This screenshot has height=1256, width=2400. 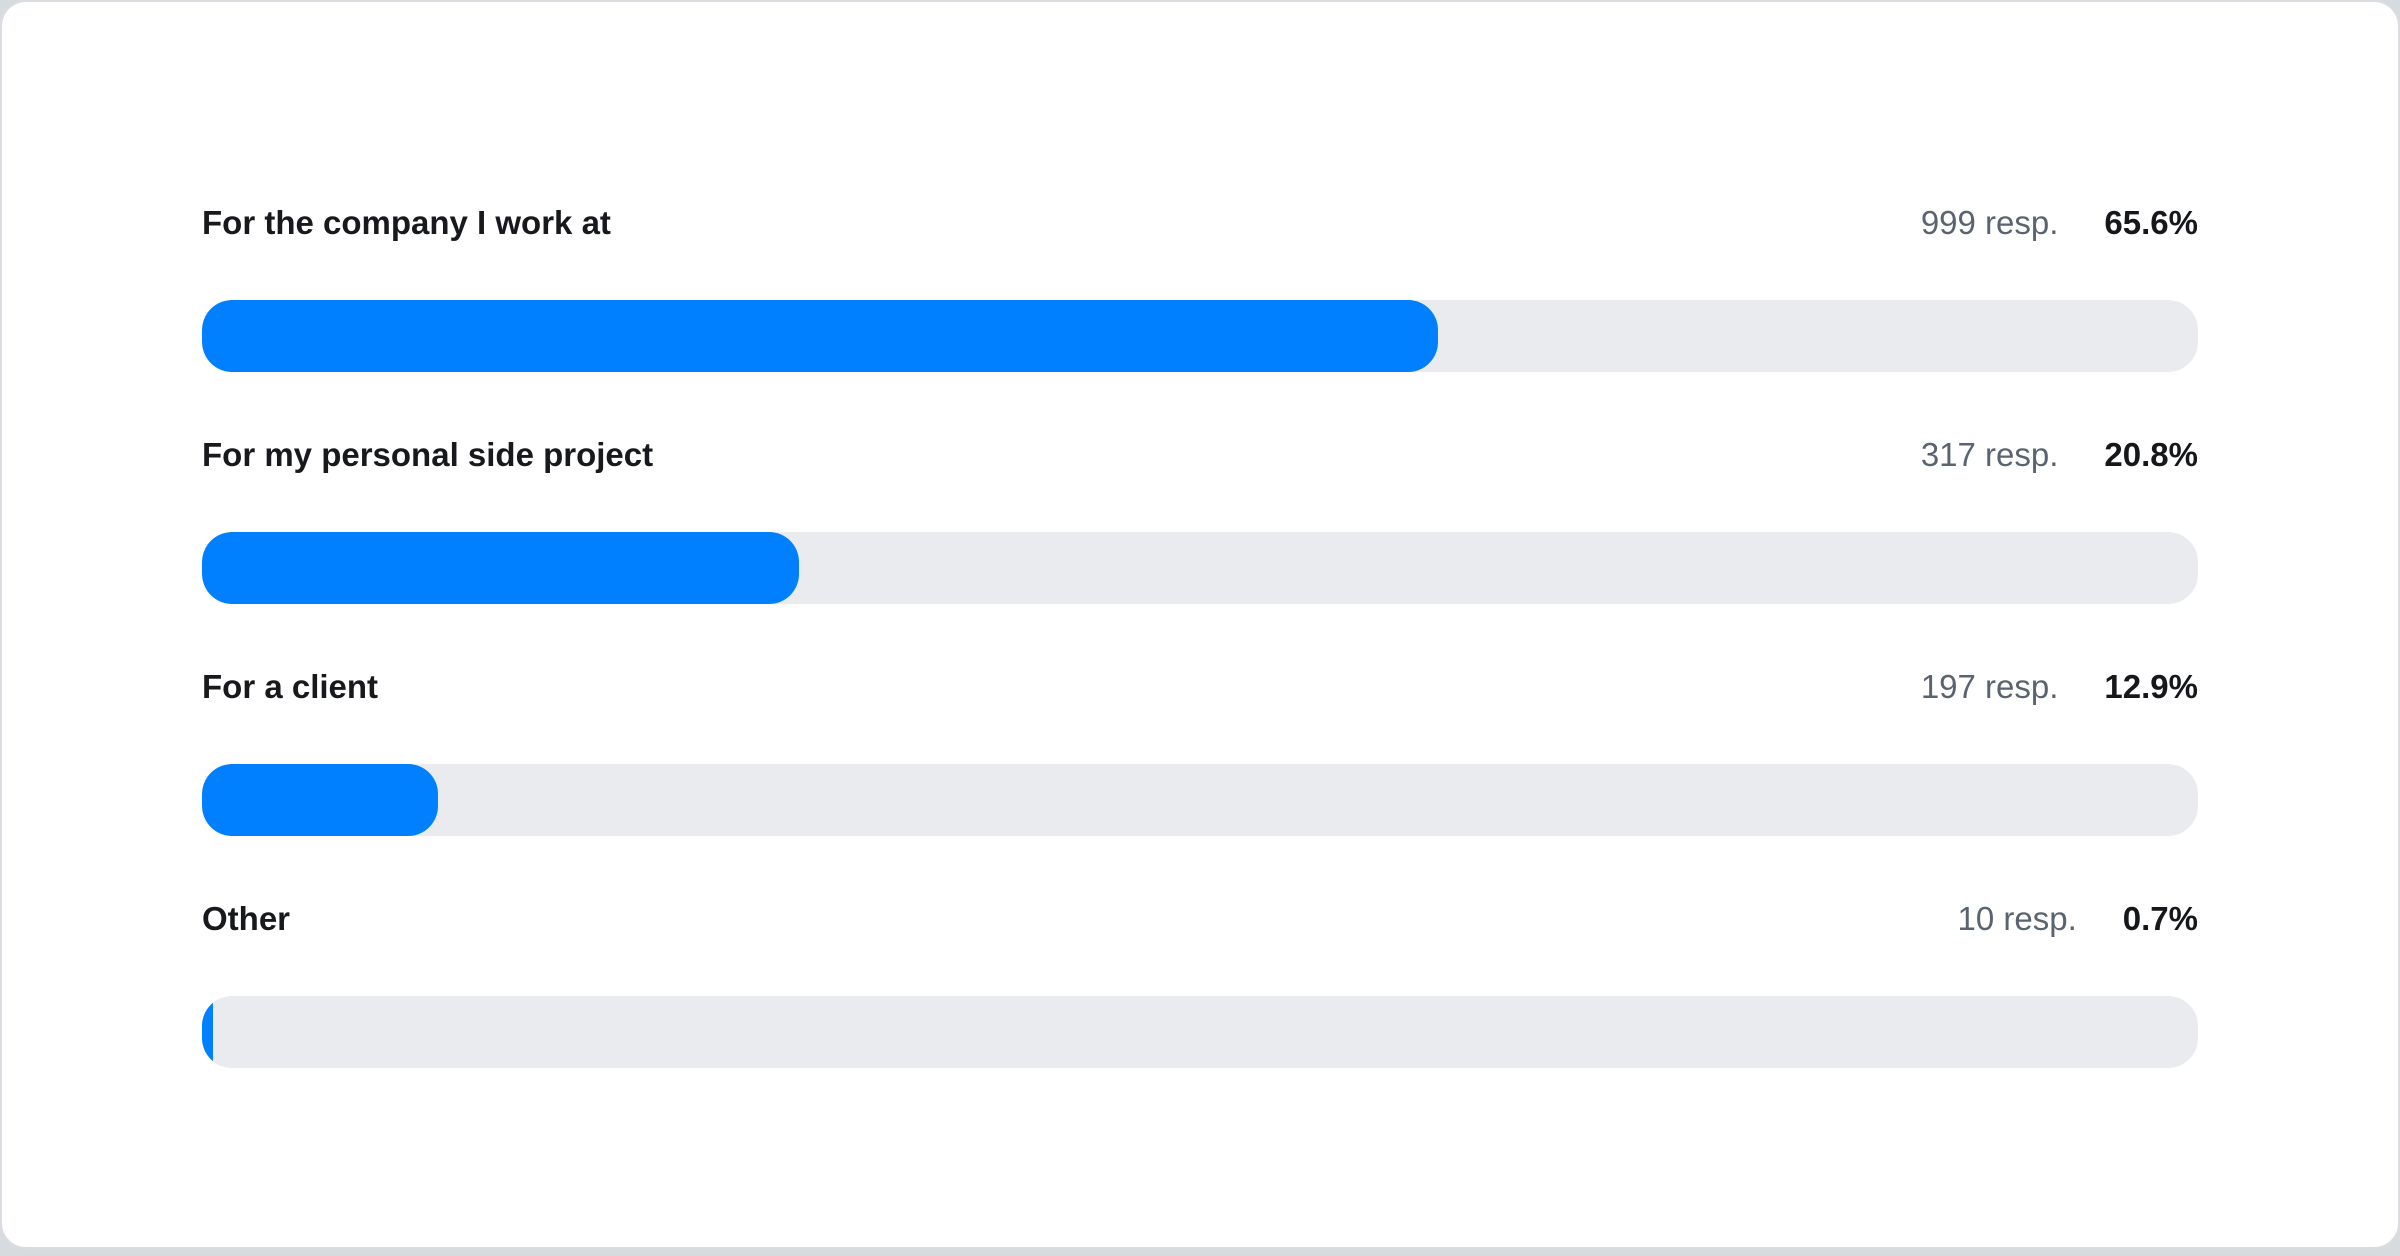 I want to click on responses-count: 10 resp., so click(x=2017, y=918).